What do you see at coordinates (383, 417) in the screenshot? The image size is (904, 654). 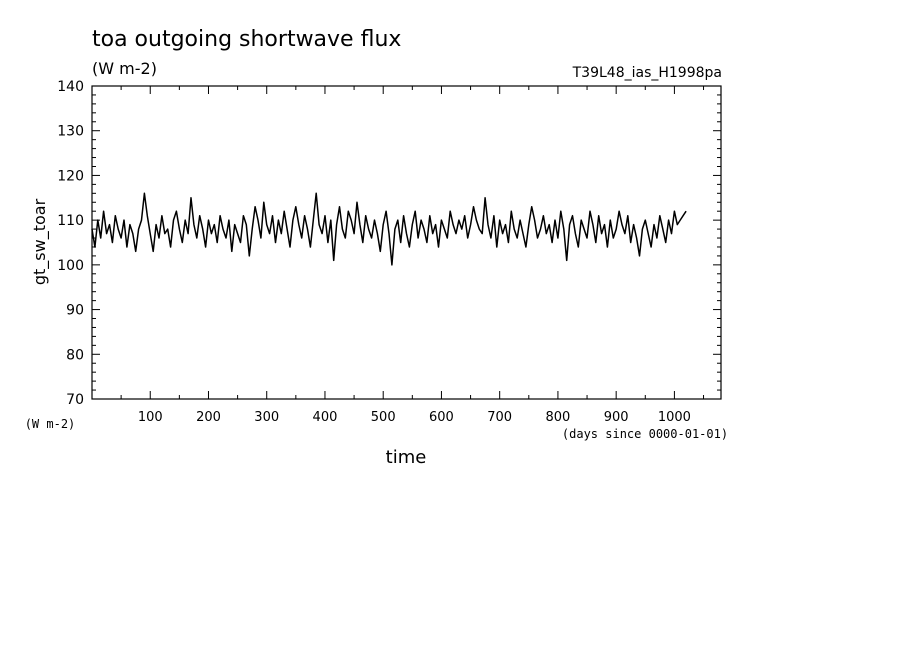 I see `x-tick-label: 500` at bounding box center [383, 417].